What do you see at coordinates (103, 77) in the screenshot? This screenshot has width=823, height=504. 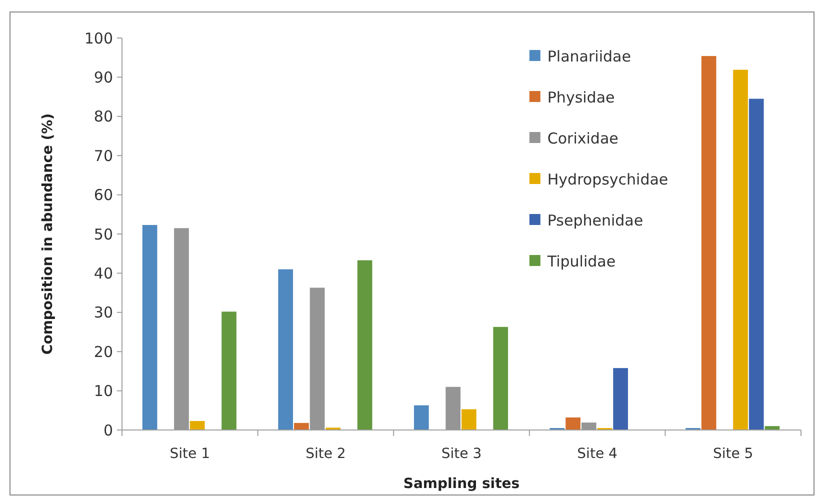 I see `y-tick-label: 90` at bounding box center [103, 77].